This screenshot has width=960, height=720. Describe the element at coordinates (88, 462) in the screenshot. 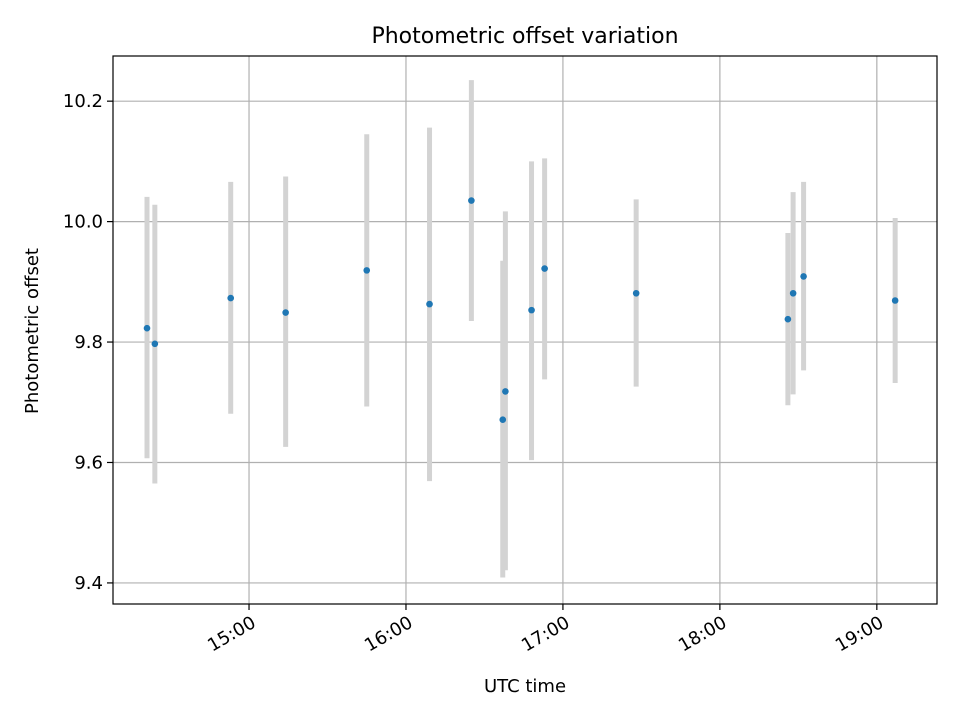

I see `y-tick-label: 9.6` at that location.